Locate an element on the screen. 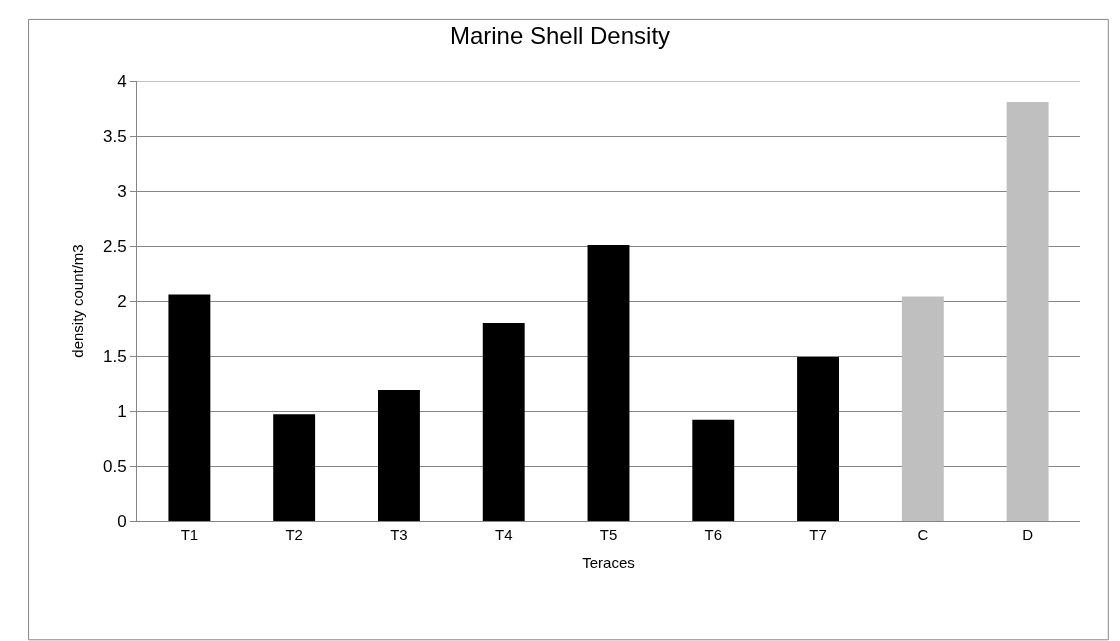 The image size is (1120, 641). y-axis-title: density count/m3 is located at coordinates (78, 301).